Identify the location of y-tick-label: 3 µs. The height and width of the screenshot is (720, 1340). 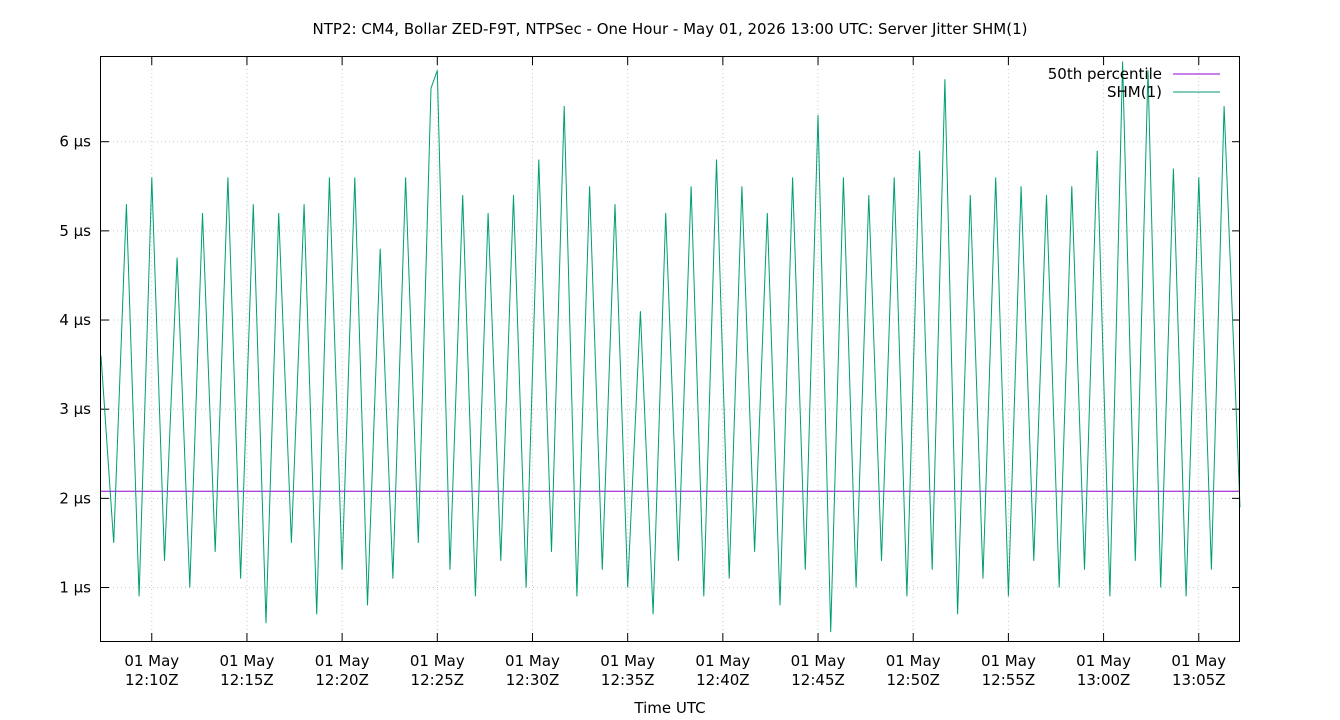
(75, 409).